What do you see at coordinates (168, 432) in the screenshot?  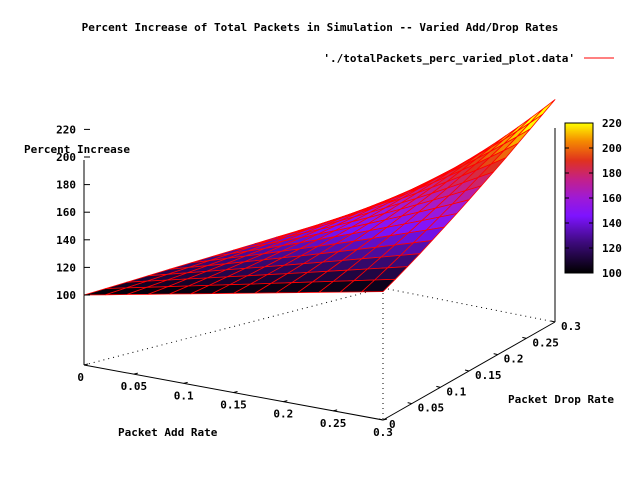 I see `x-axis-label: Packet Add Rate` at bounding box center [168, 432].